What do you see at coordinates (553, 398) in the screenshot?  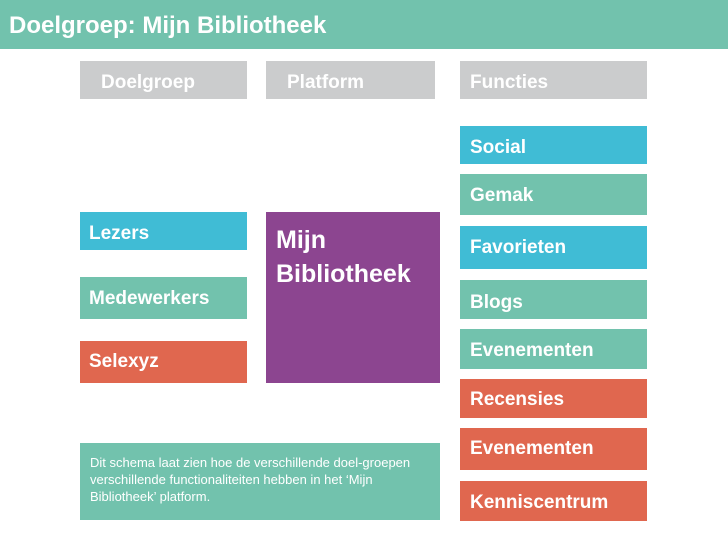 I see `functie-recensies: Recensies` at bounding box center [553, 398].